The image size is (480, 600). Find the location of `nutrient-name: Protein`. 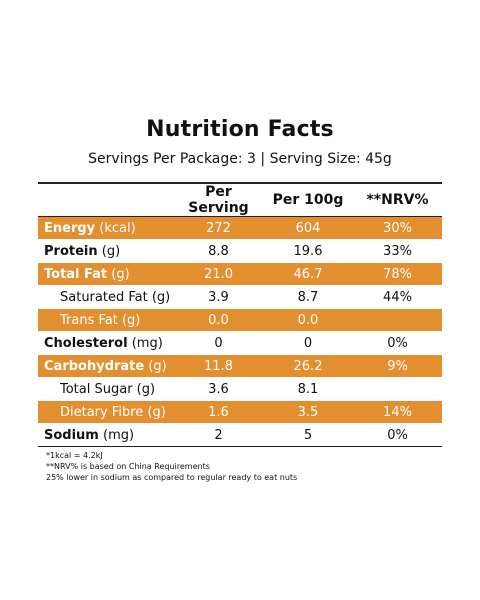

nutrient-name: Protein is located at coordinates (71, 251).